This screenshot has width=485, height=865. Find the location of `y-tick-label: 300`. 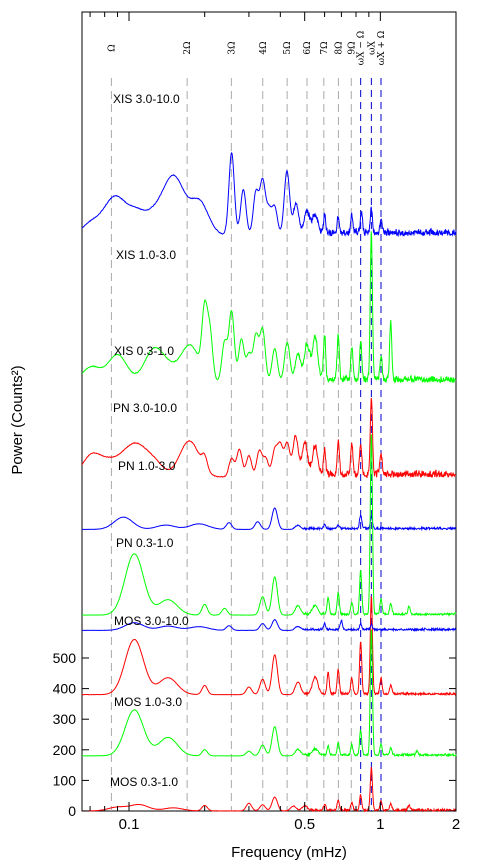

y-tick-label: 300 is located at coordinates (65, 719).